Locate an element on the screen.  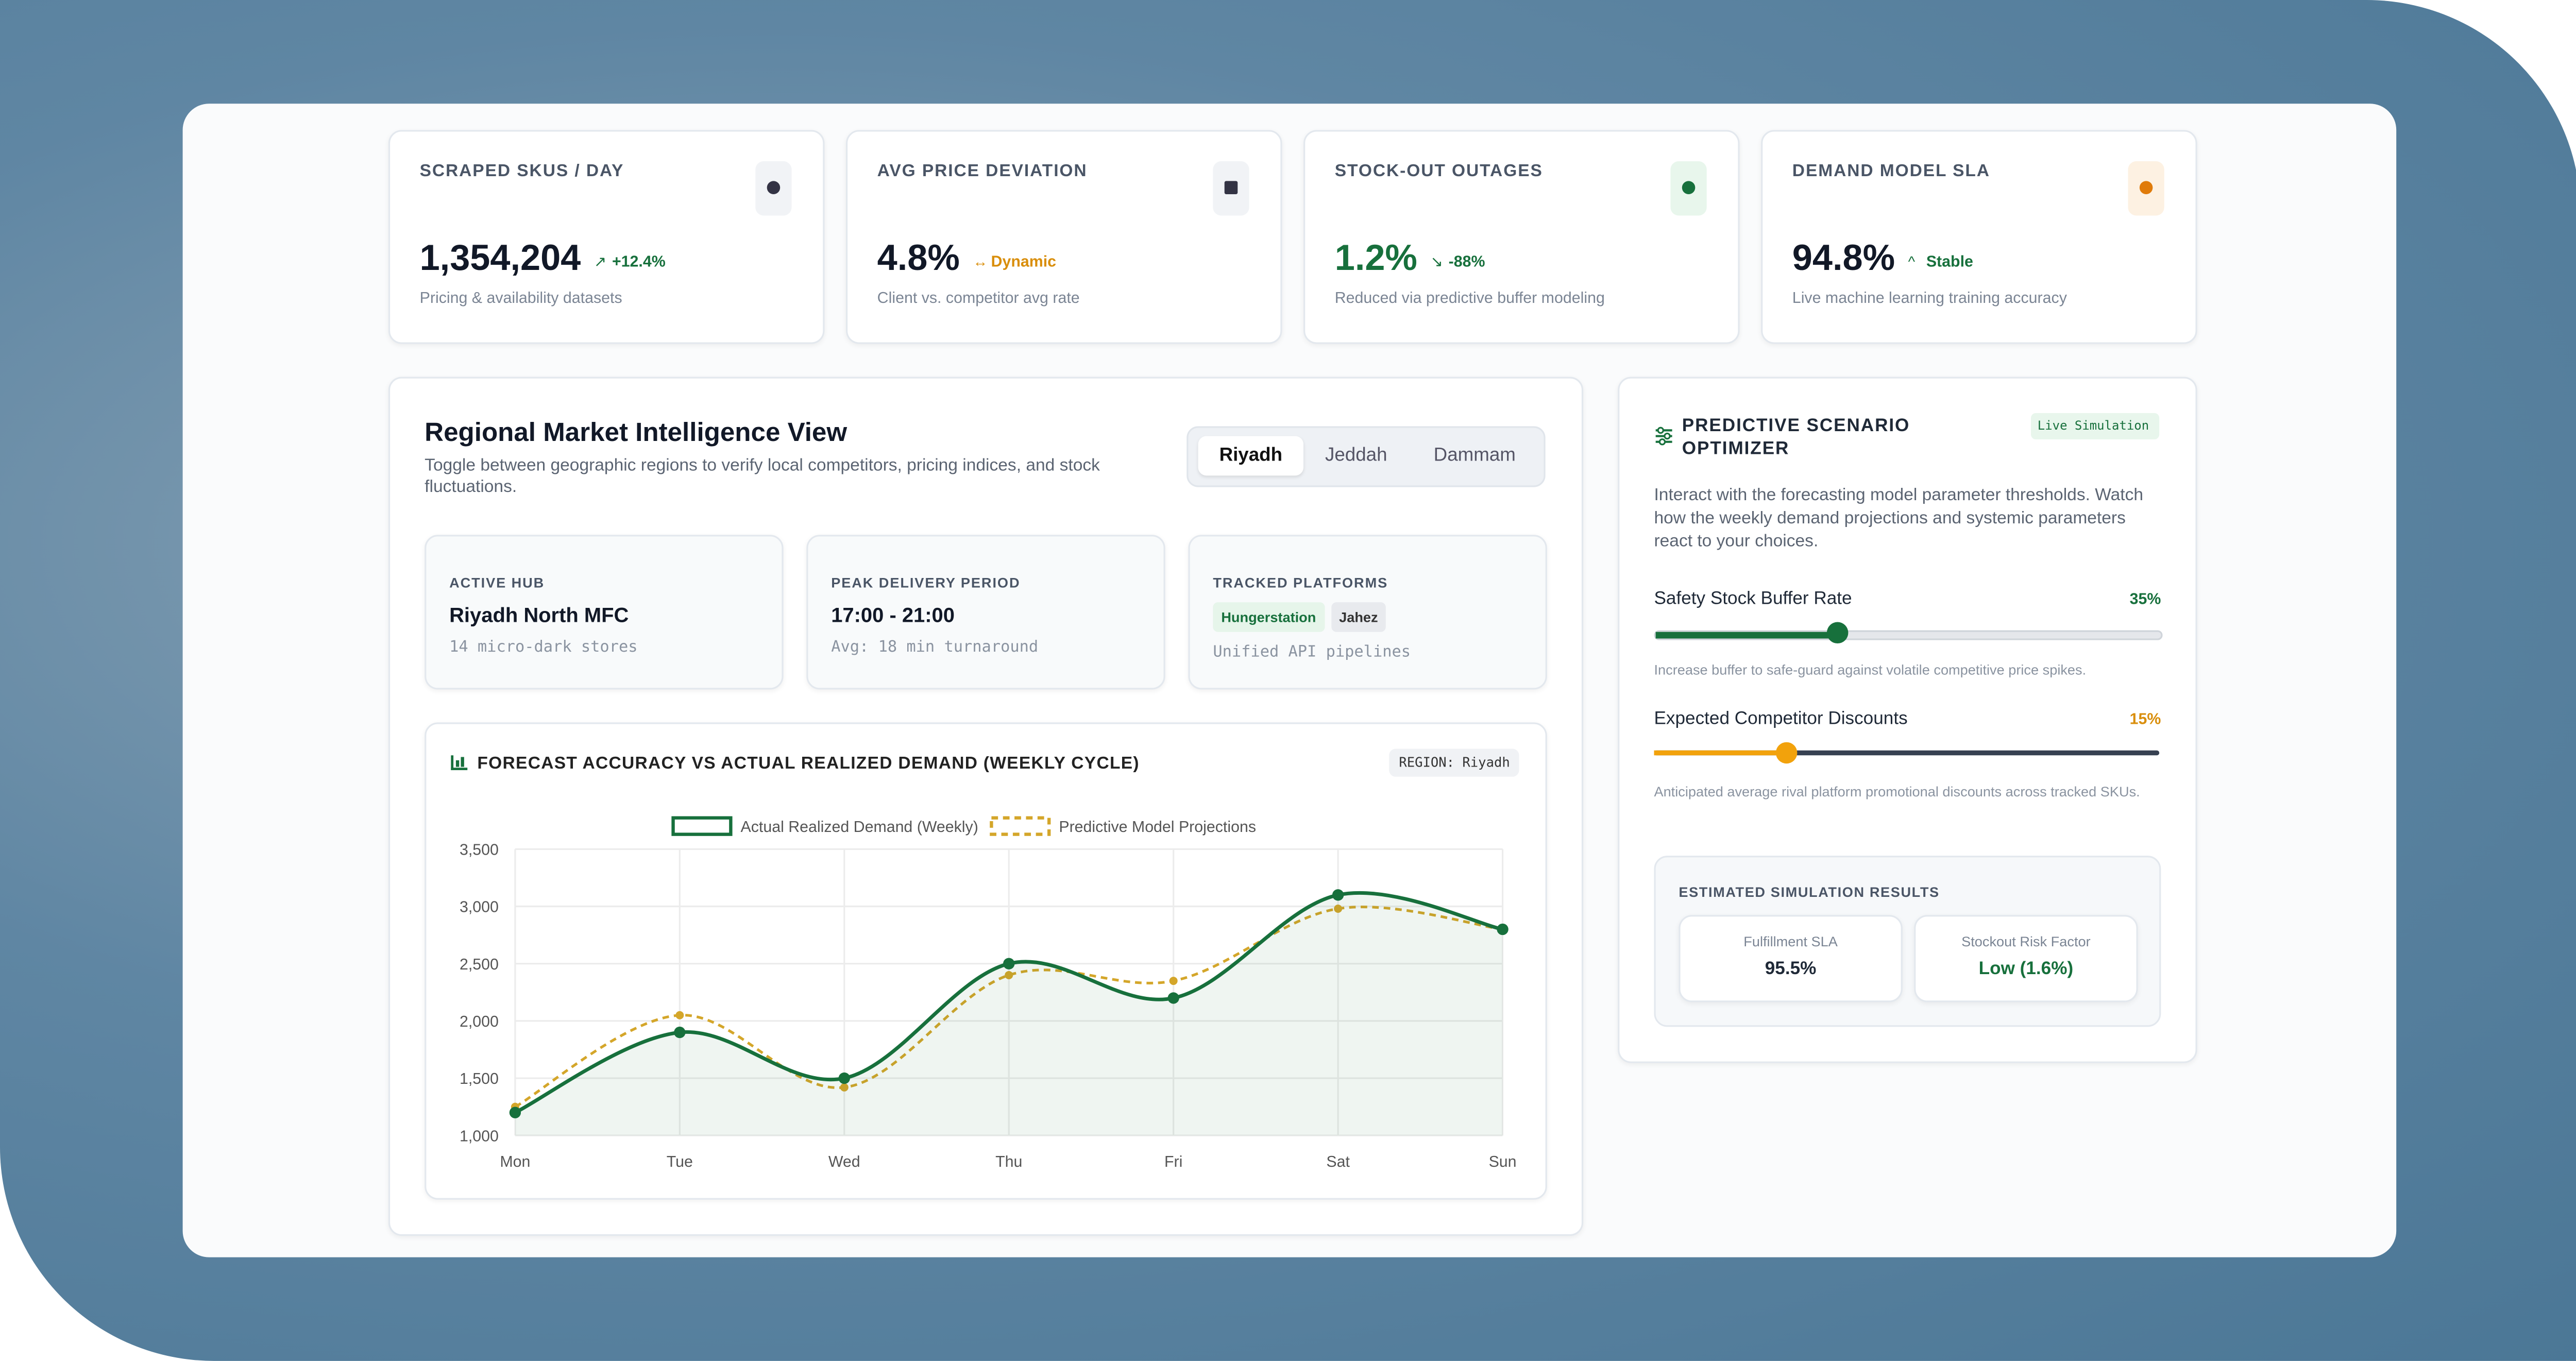
tab: Dammam is located at coordinates (1474, 456).